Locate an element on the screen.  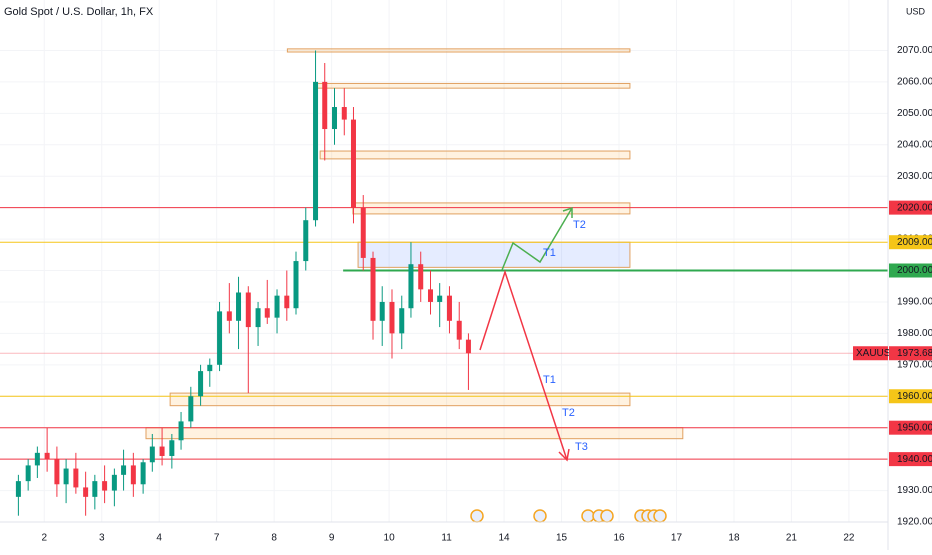
level-label: 1950.00 is located at coordinates (914, 427).